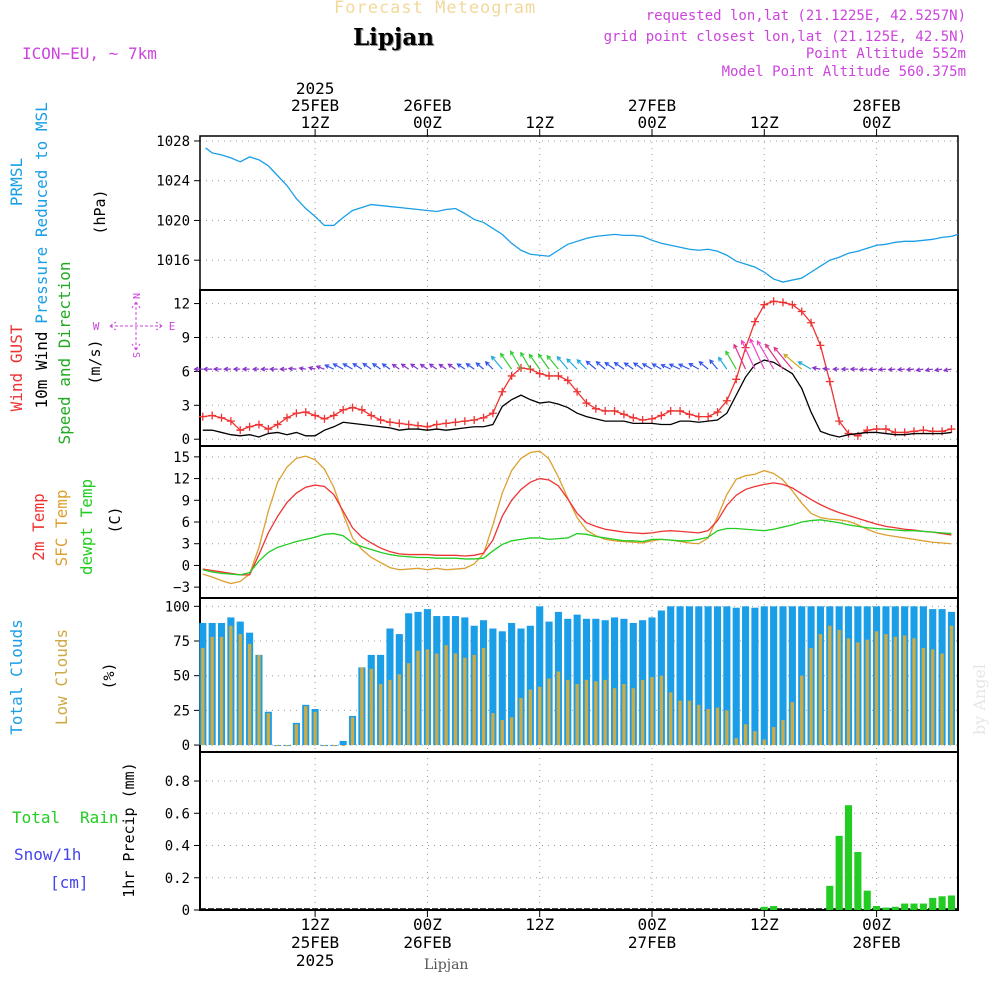 This screenshot has height=1000, width=1000. I want to click on bottom-time-label: 12Z, so click(315, 924).